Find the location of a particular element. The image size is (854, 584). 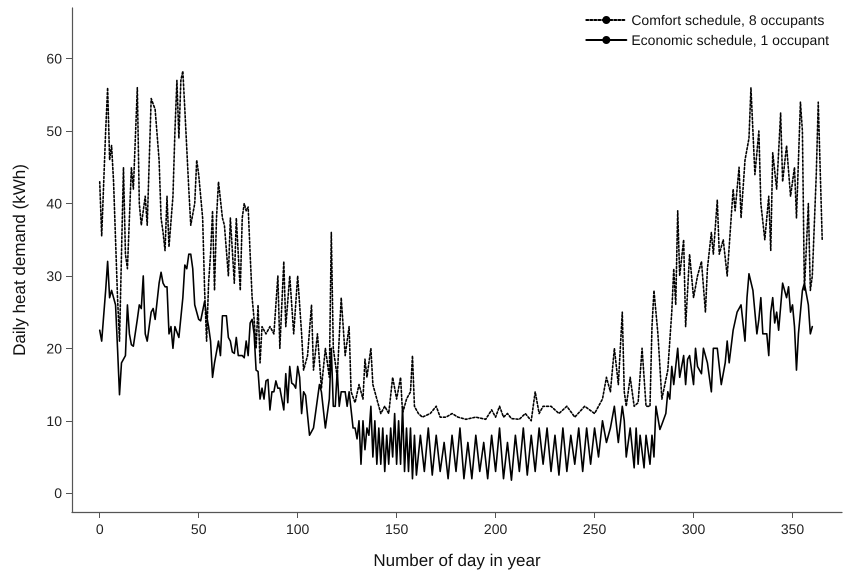

y-axis-title: Daily heat demand (kWh) is located at coordinates (19, 260).